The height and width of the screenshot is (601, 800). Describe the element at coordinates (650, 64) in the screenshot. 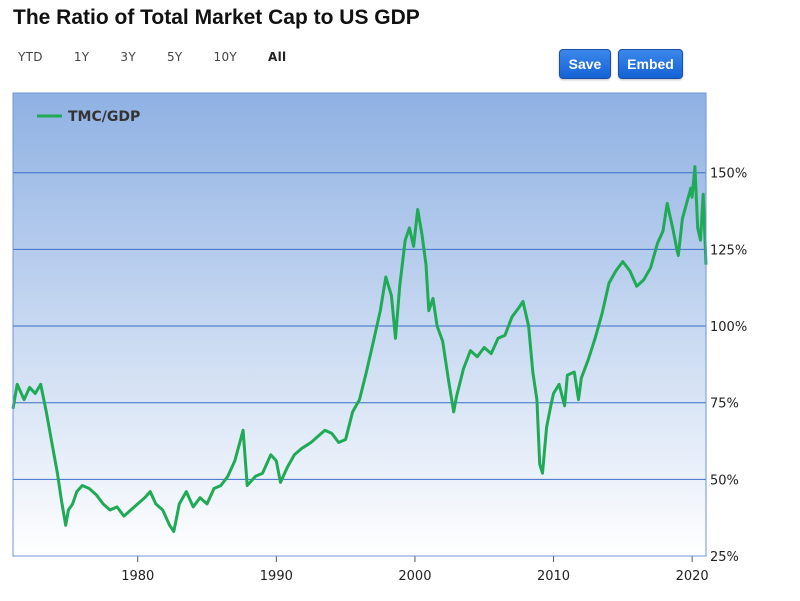

I see `embed-button: Embed` at that location.